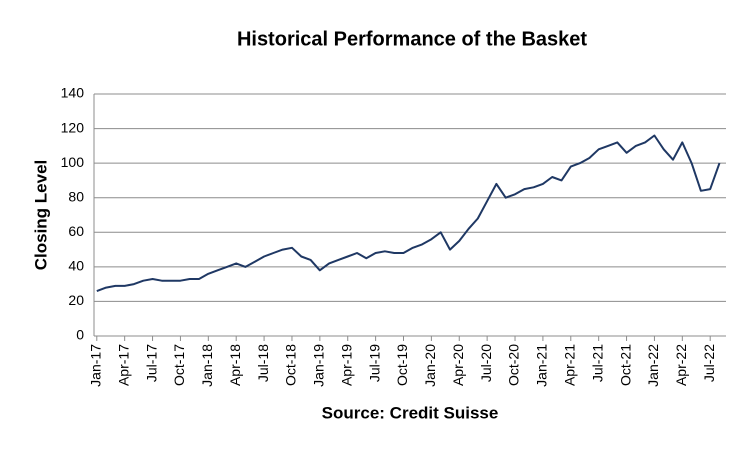 This screenshot has height=450, width=748. I want to click on y-tick-label: 0, so click(80, 335).